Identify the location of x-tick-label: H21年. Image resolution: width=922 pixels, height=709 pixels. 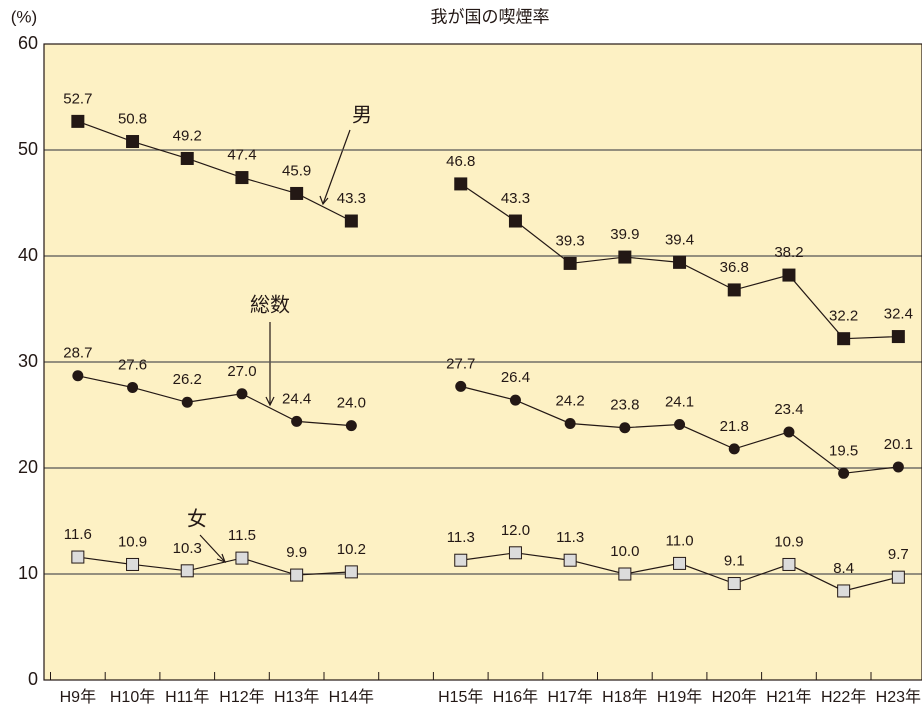
(788, 697).